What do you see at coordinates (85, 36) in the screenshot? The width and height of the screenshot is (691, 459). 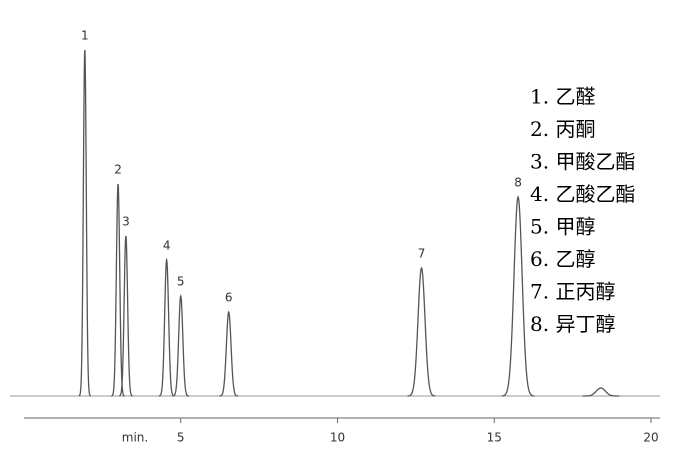 I see `peak-label: 1` at bounding box center [85, 36].